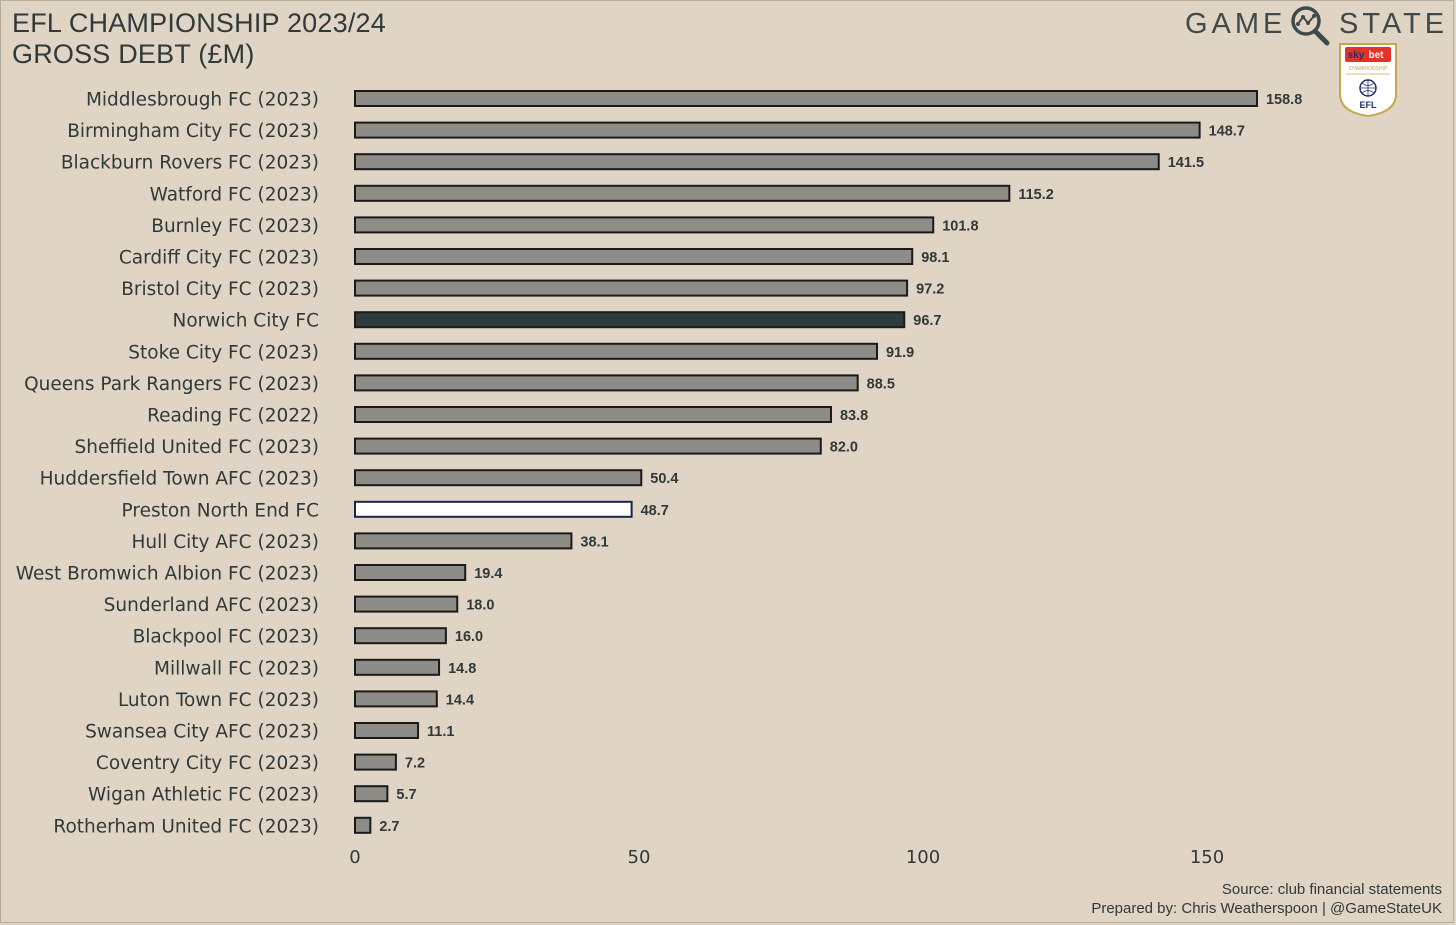  I want to click on category-label-stoke-city-fc-2023: Stoke City FC (2023), so click(223, 352).